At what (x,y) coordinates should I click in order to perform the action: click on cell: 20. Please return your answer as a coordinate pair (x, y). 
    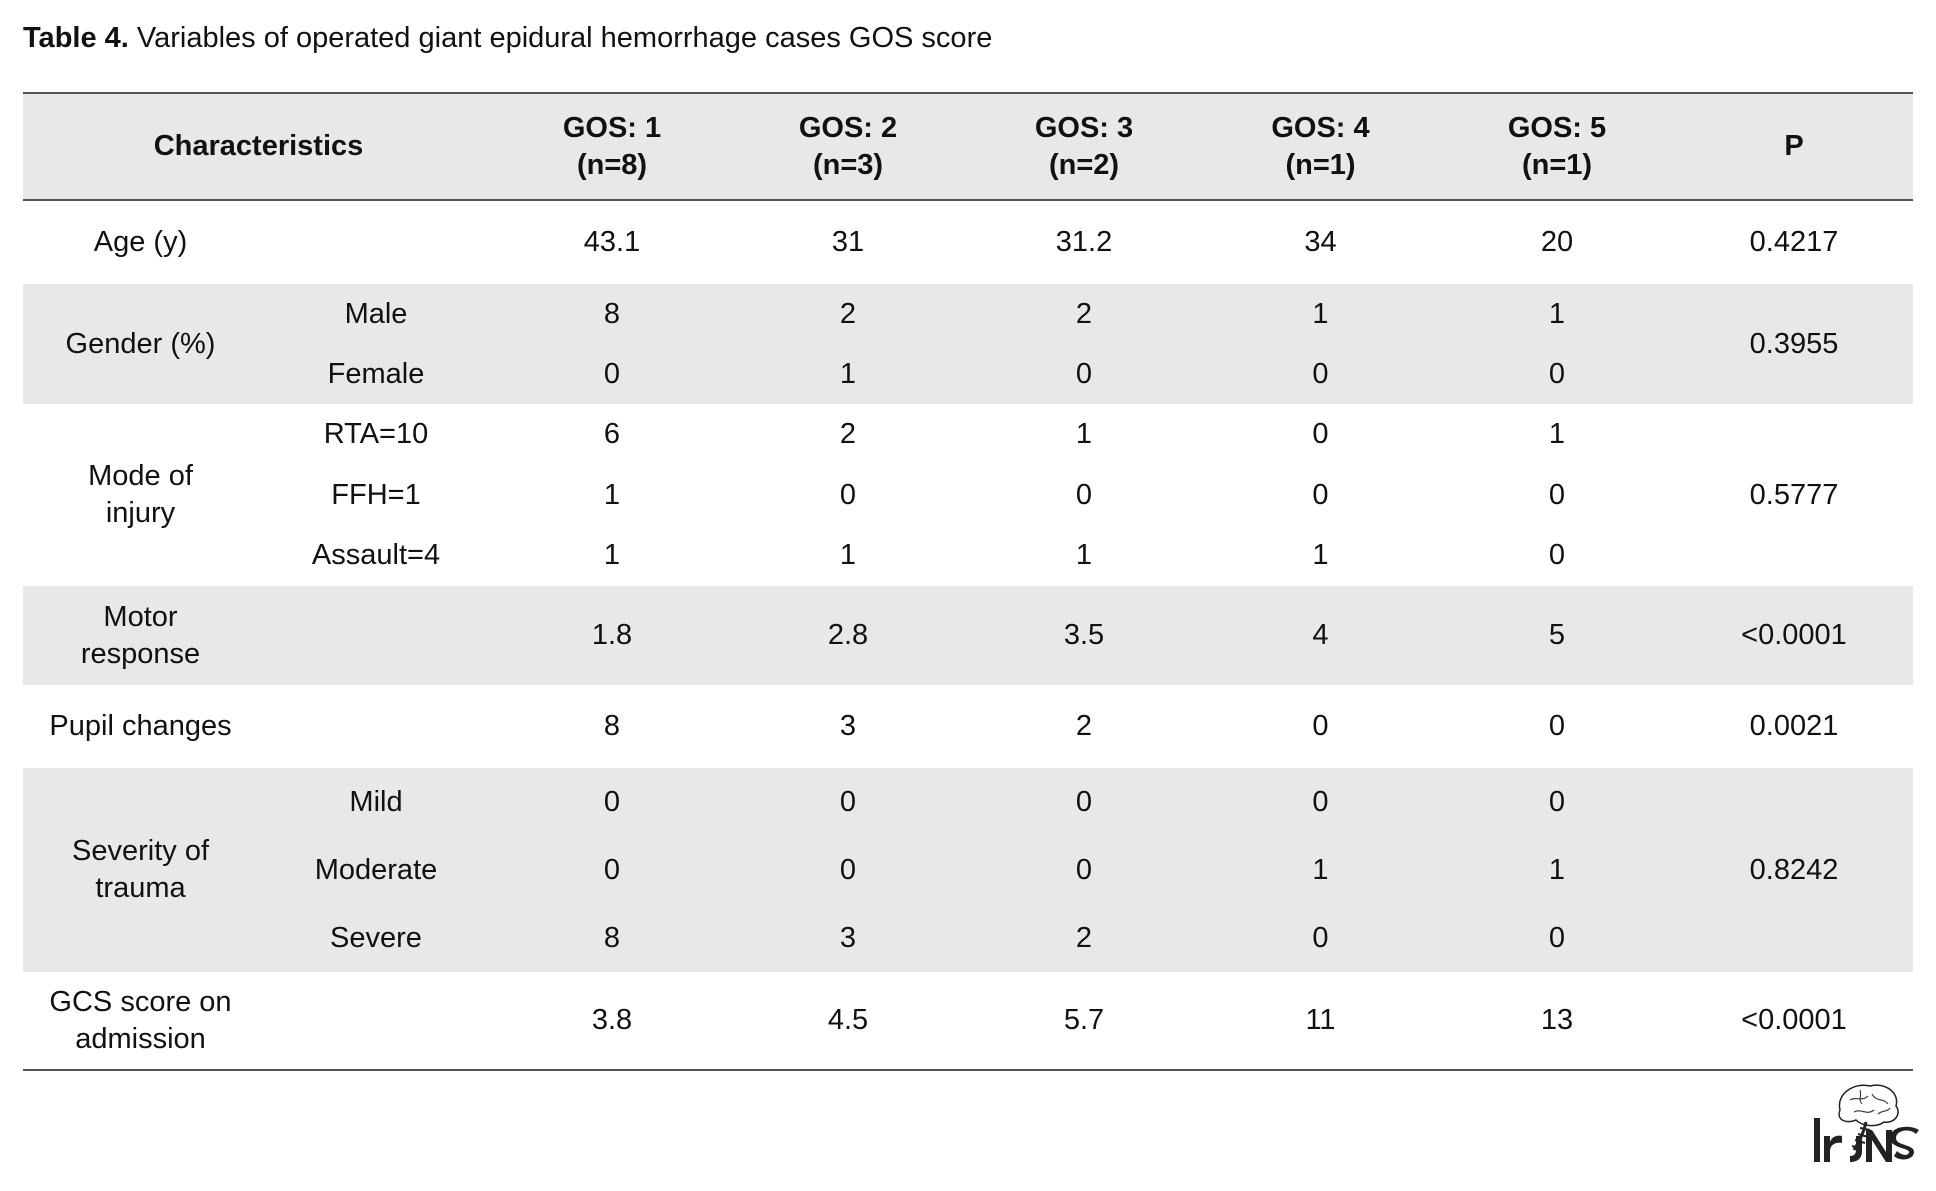
    Looking at the image, I should click on (1557, 242).